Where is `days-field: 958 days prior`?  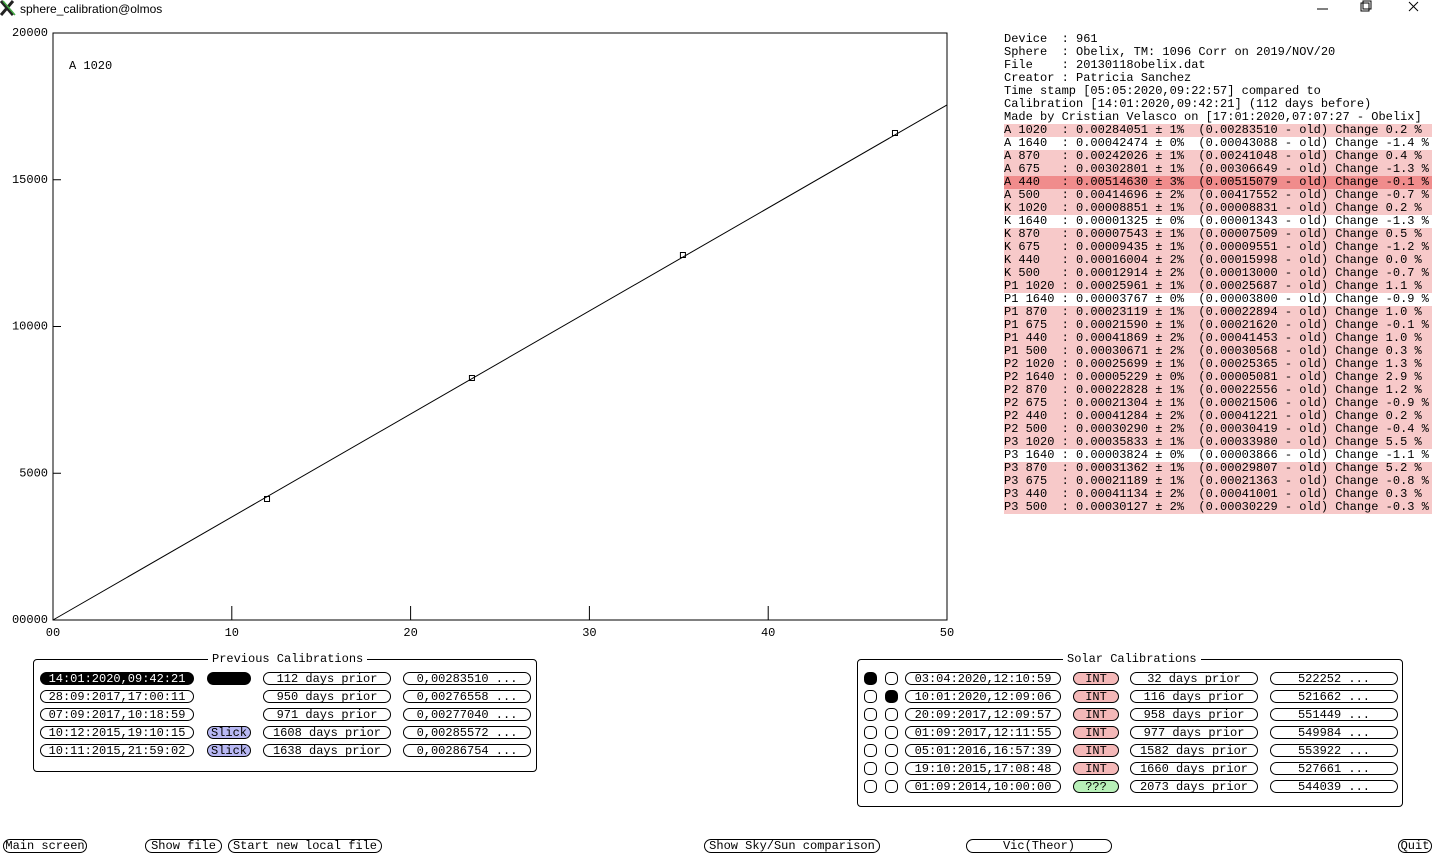
days-field: 958 days prior is located at coordinates (1194, 715).